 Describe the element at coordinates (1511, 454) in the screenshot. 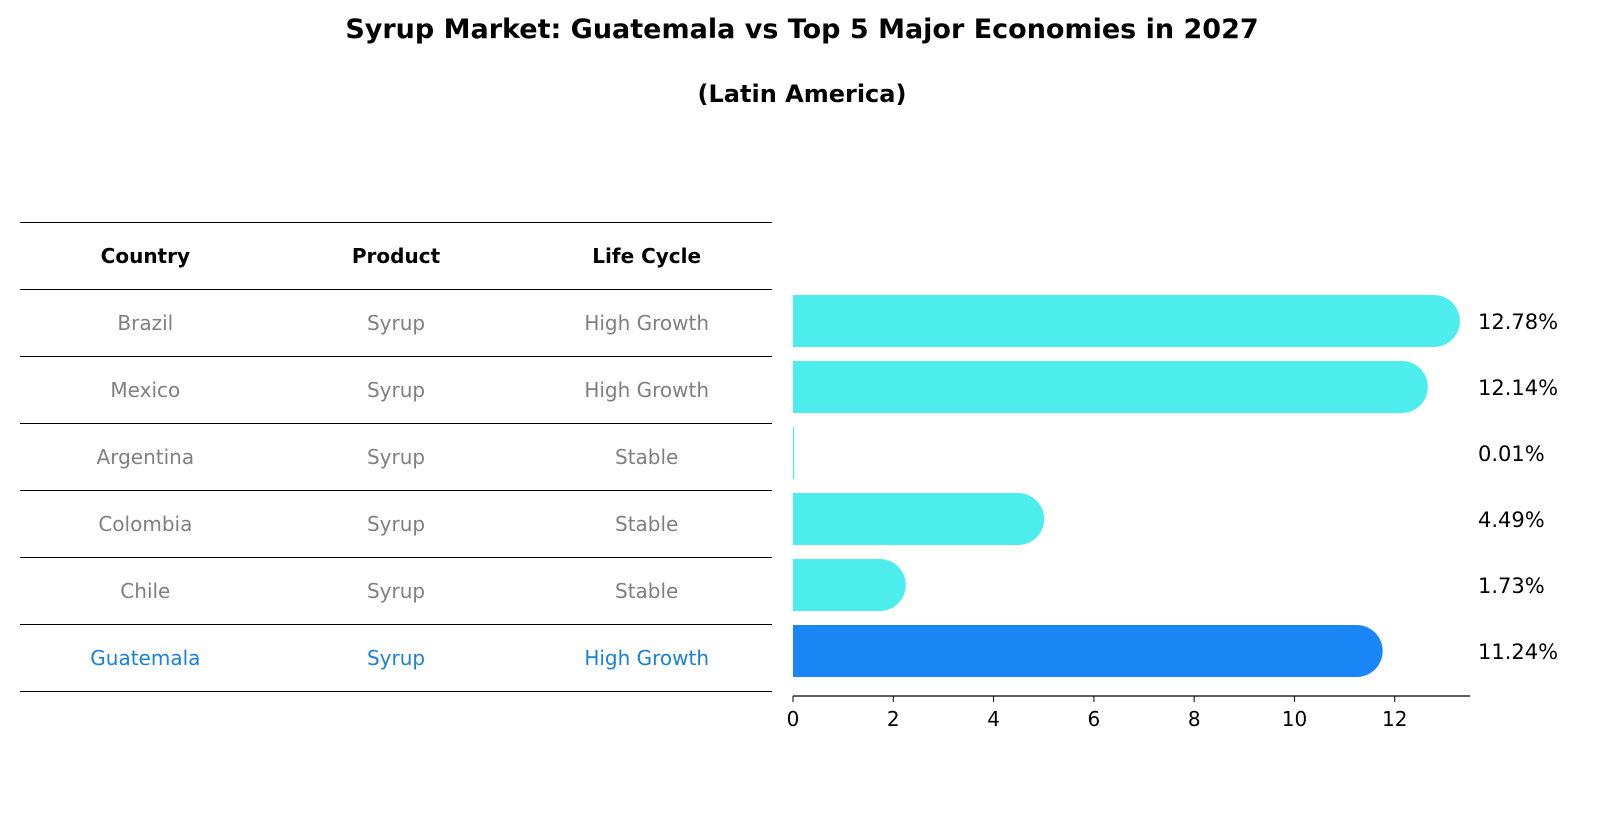

I see `value-label: 0.01%` at that location.